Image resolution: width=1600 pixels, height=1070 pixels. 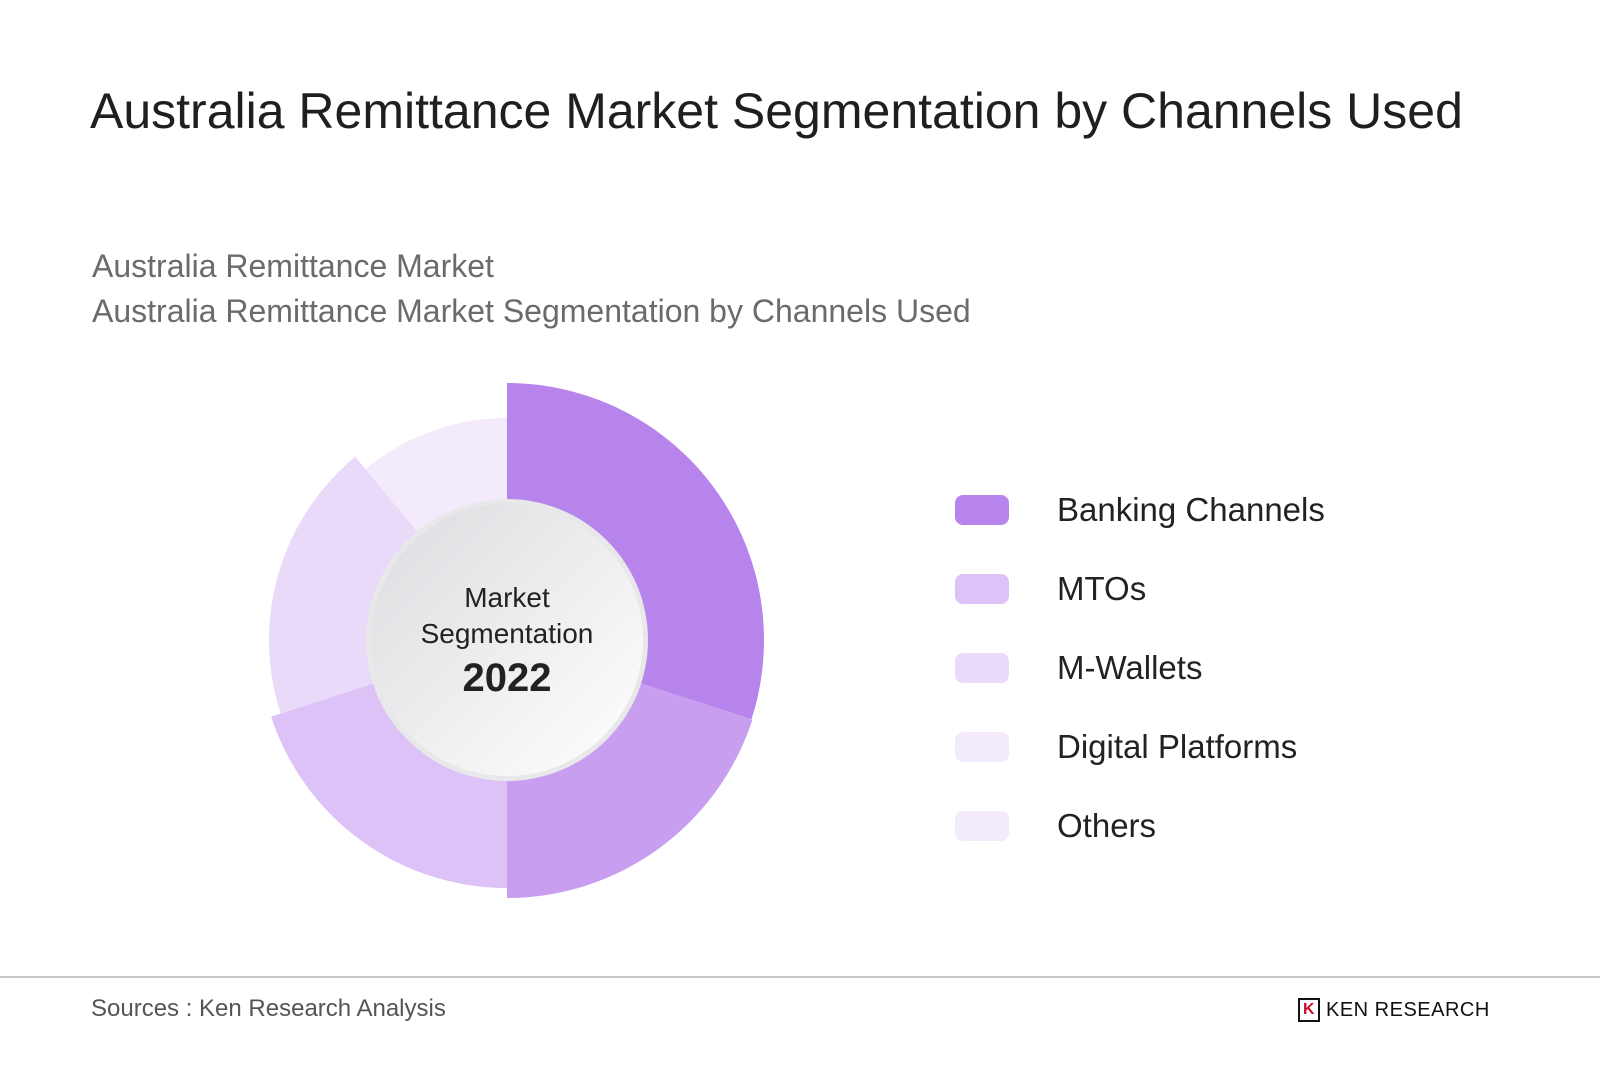 I want to click on legend-item-mtos: MTOs, so click(x=1140, y=588).